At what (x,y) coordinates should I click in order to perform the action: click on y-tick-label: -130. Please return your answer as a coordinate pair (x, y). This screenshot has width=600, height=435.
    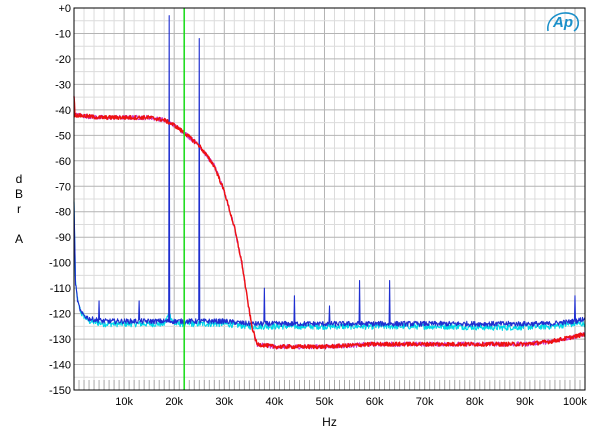
    Looking at the image, I should click on (60, 340).